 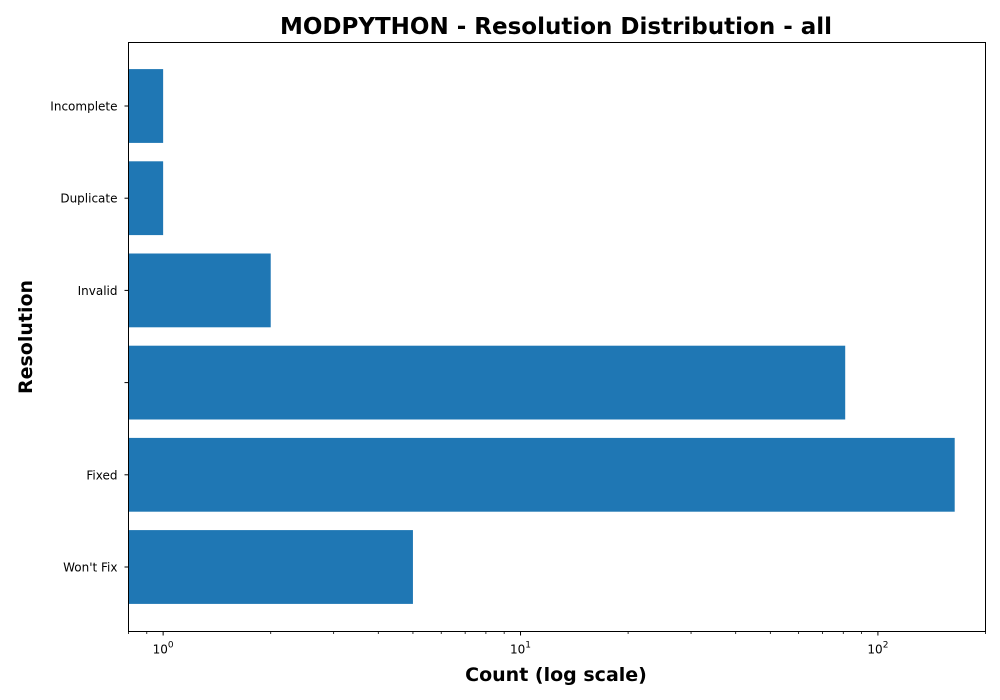 What do you see at coordinates (83, 107) in the screenshot?
I see `y-tick-label-0: Incomplete` at bounding box center [83, 107].